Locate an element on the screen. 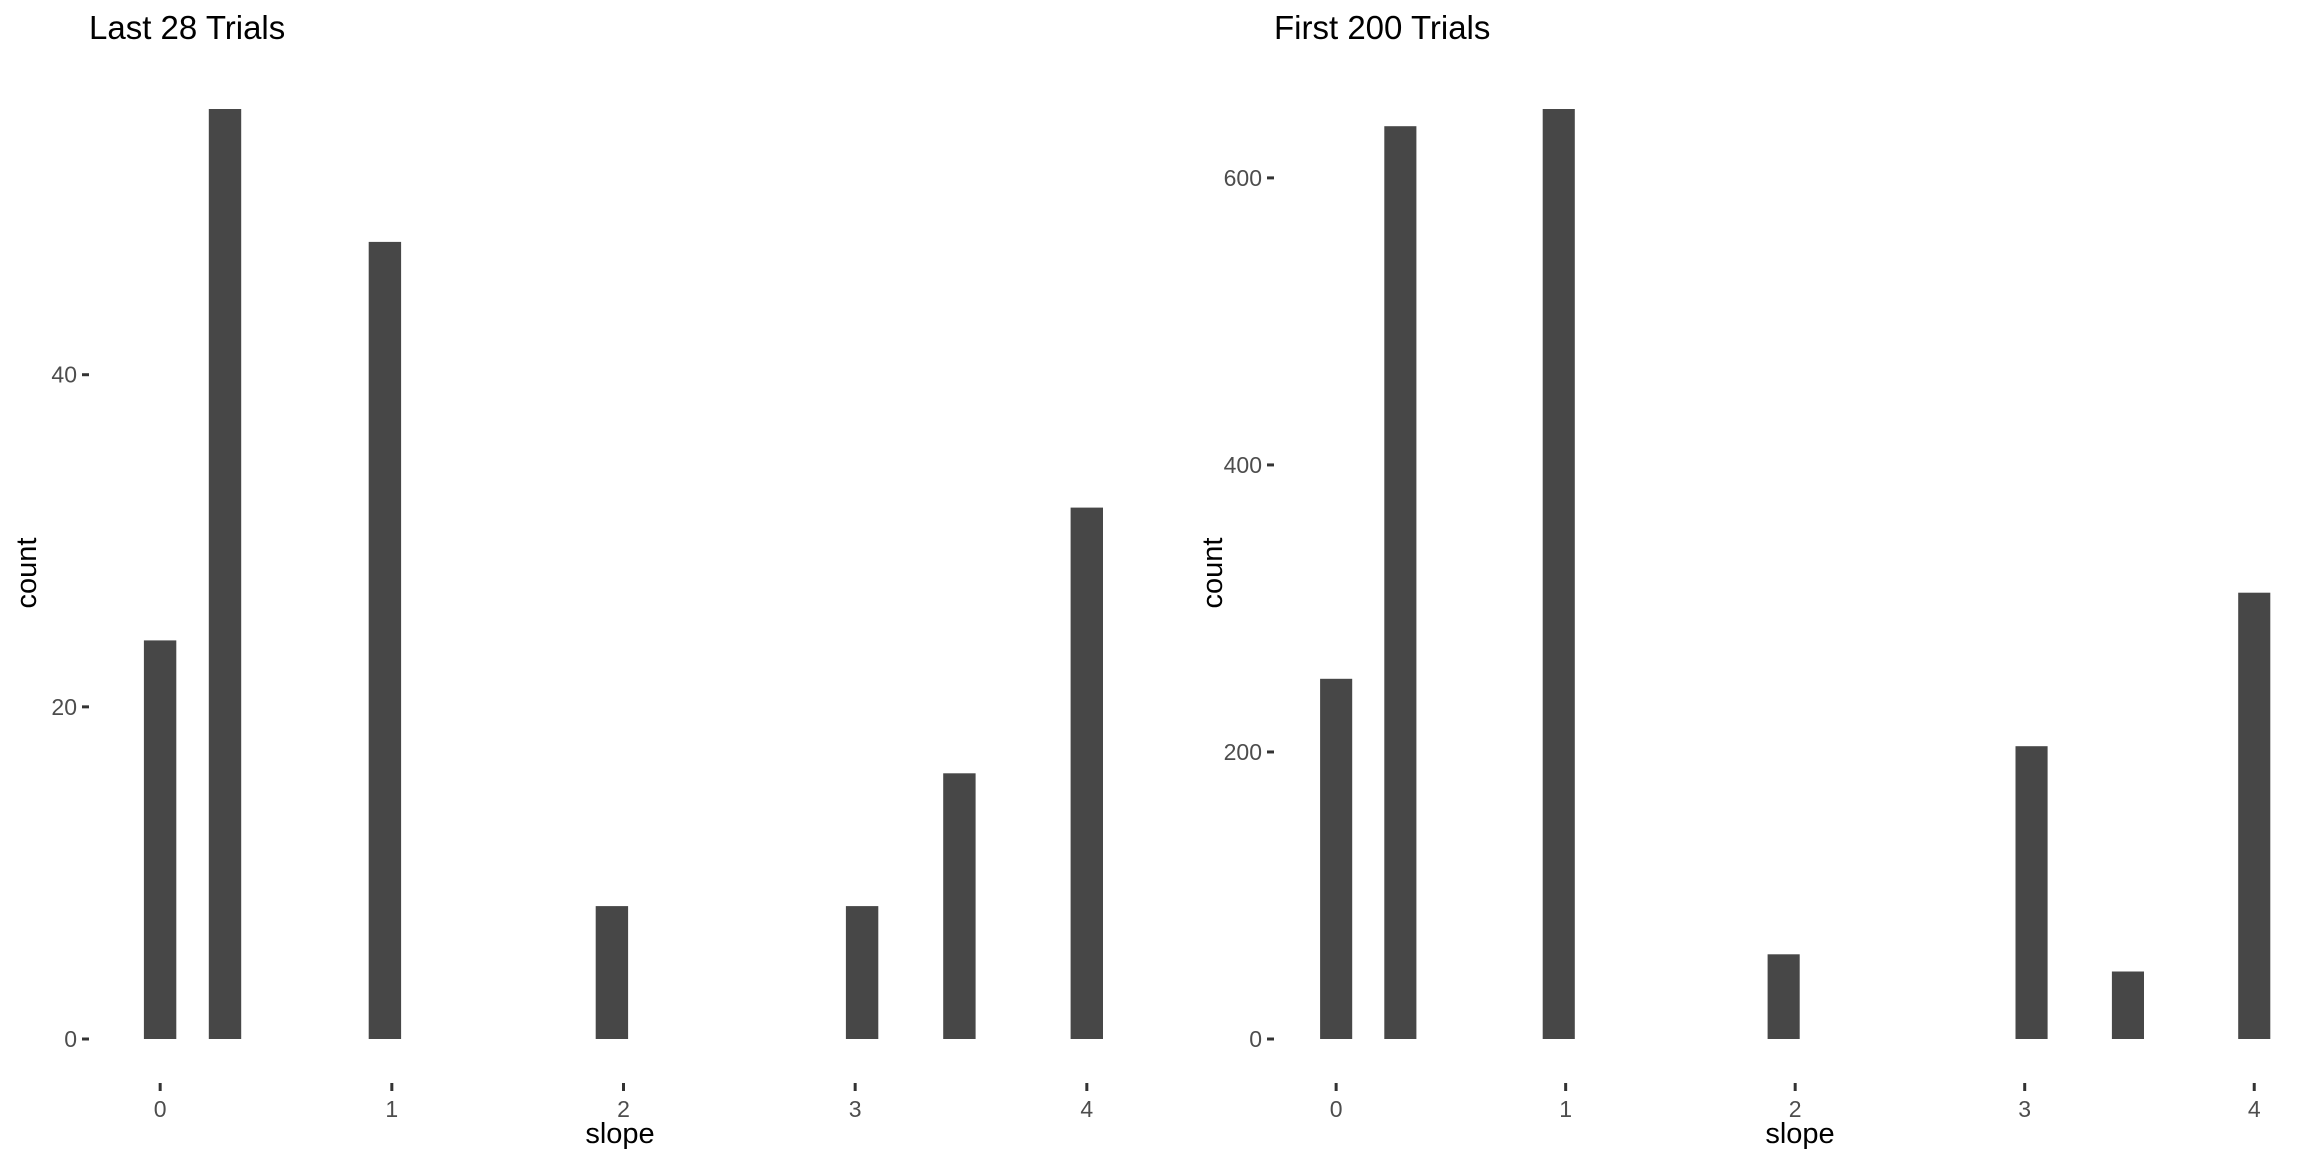  y-tick-label: 400 is located at coordinates (1243, 465).